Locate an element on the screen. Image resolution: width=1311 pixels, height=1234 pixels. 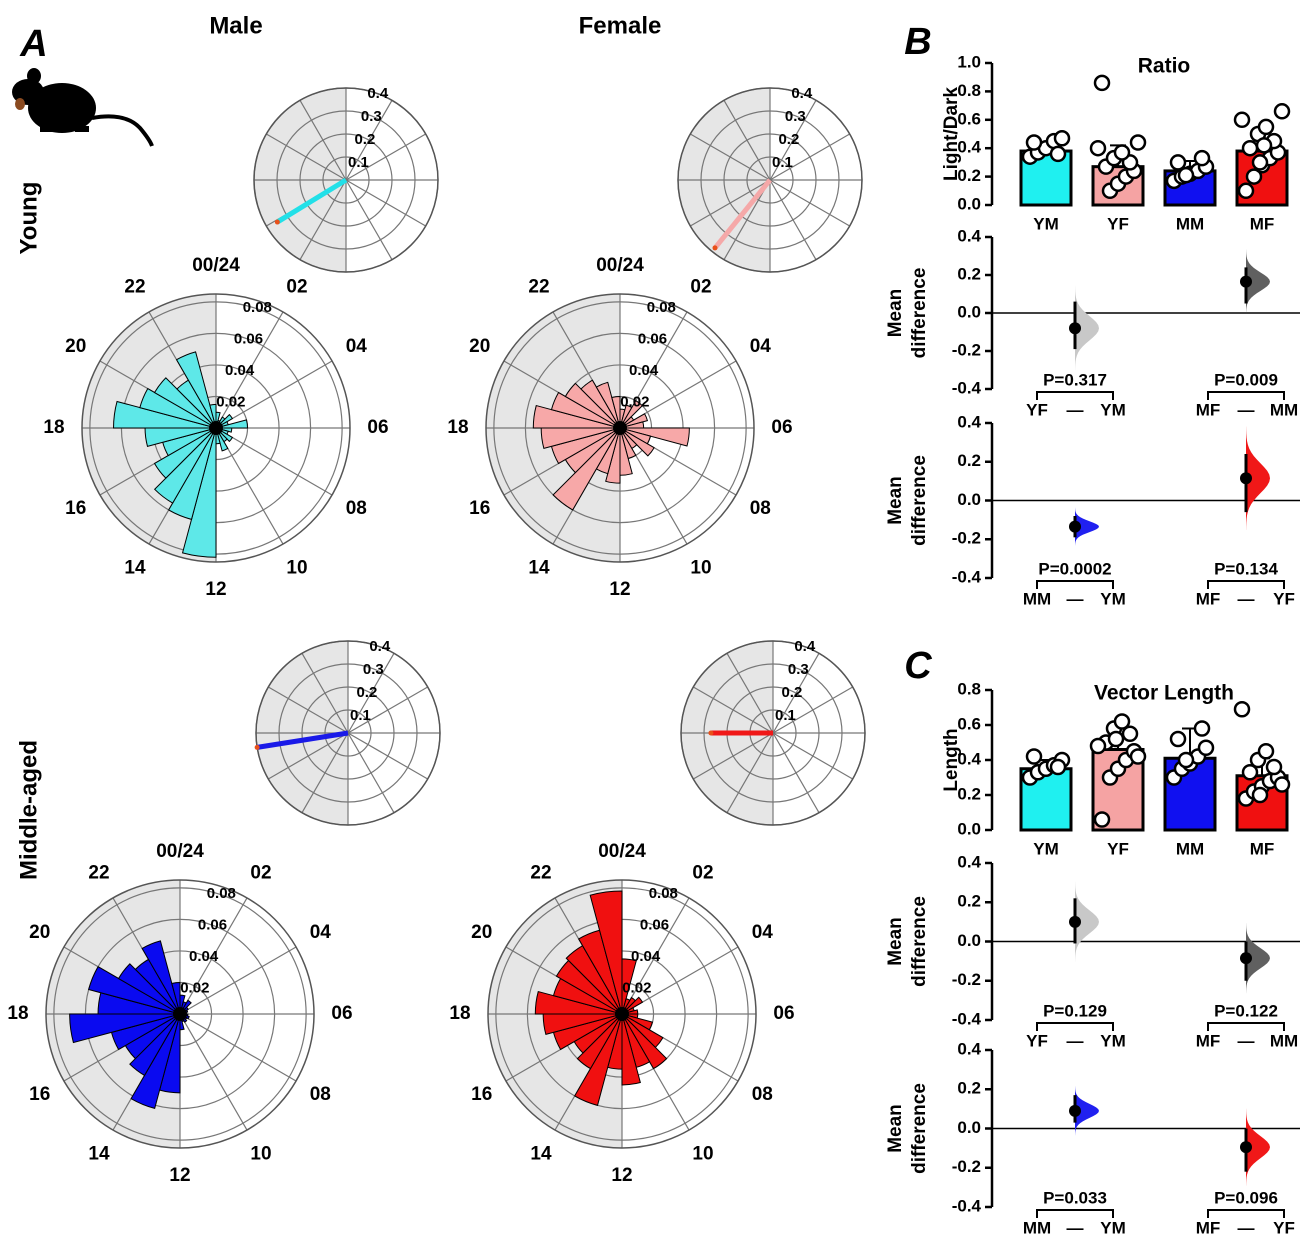
theta-label: 04 is located at coordinates (761, 346).